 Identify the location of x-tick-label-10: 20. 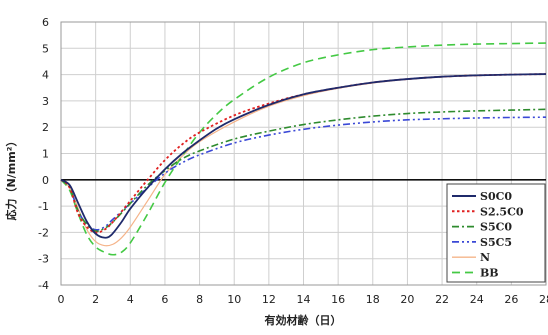
(407, 299).